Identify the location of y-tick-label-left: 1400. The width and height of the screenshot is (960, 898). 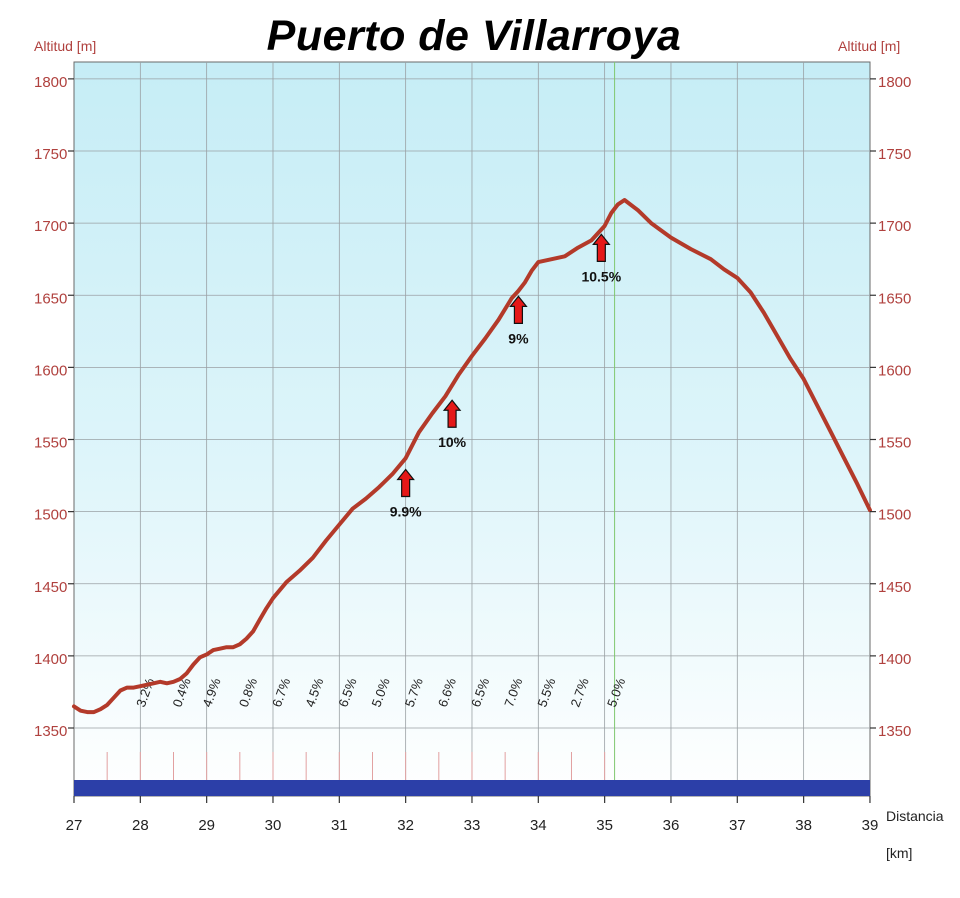
(50, 659).